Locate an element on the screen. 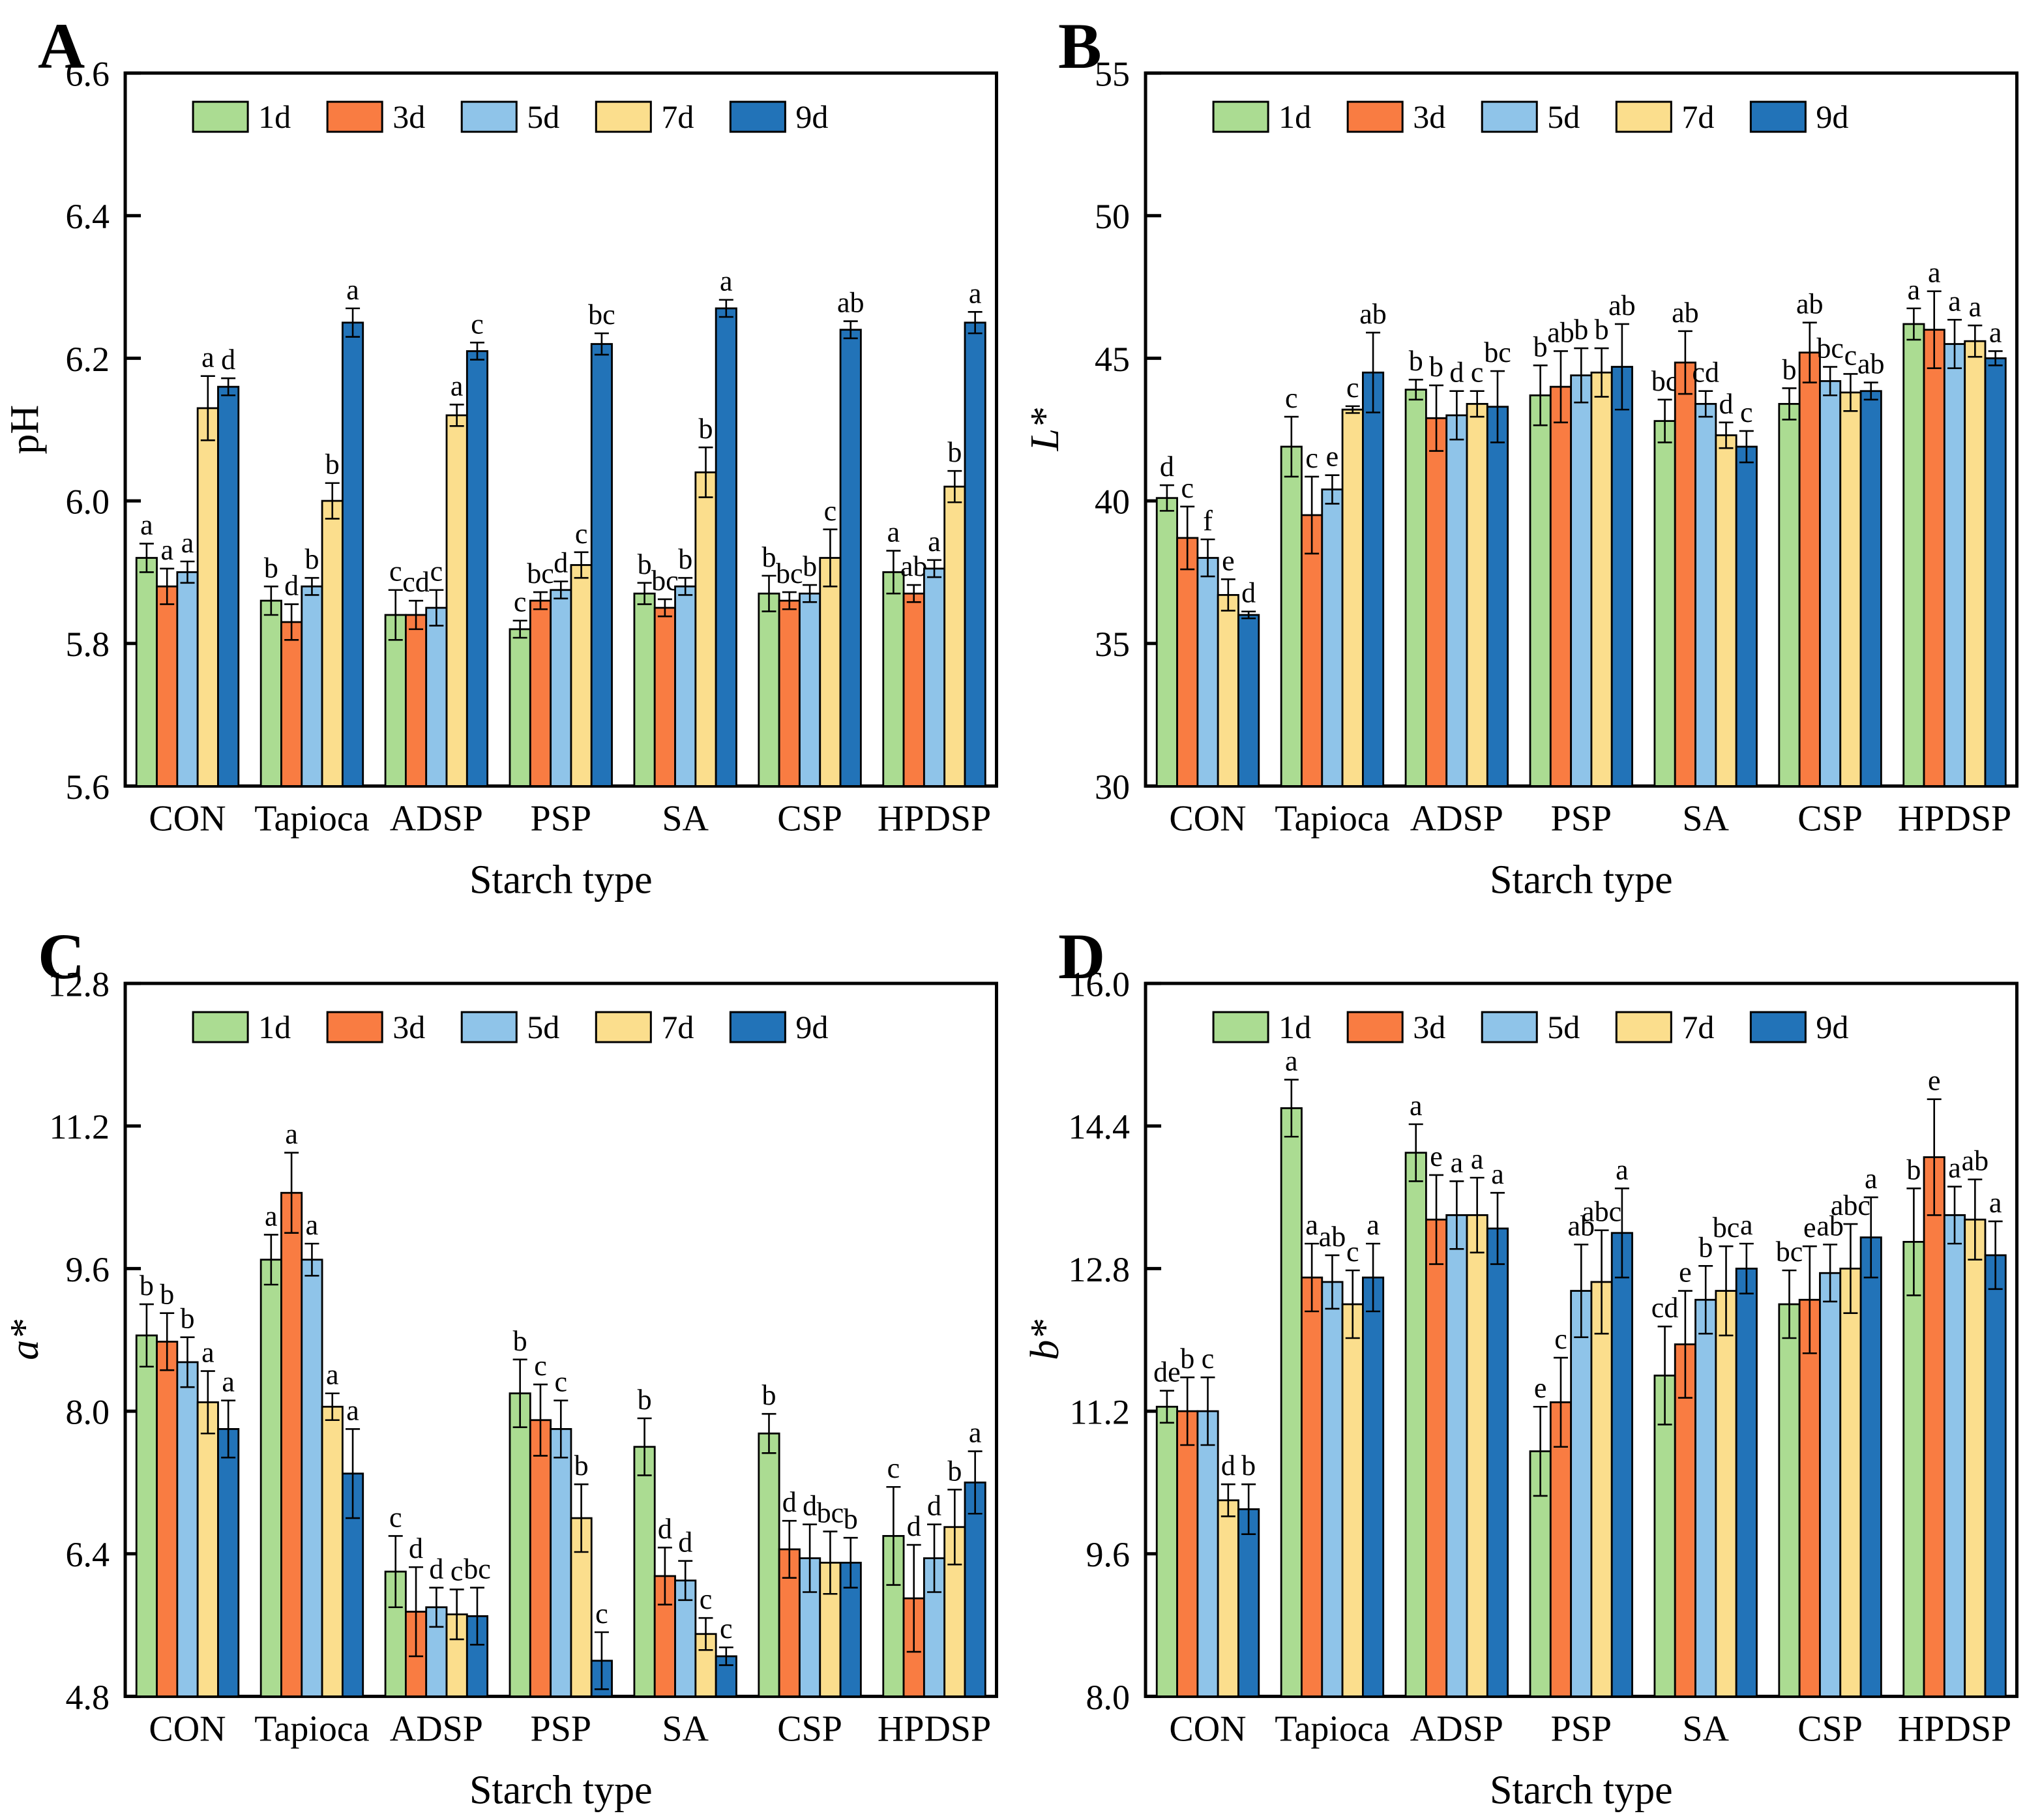  bar-Tapioca-1d is located at coordinates (1291, 616).